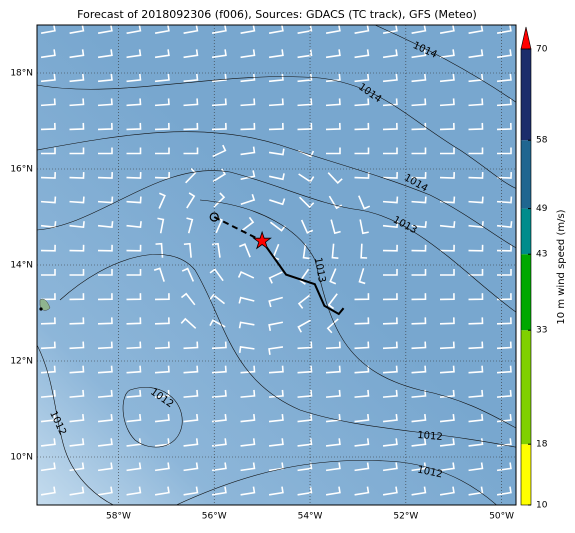 The height and width of the screenshot is (533, 575). Describe the element at coordinates (541, 255) in the screenshot. I see `colorbar-tick-label: 43` at that location.